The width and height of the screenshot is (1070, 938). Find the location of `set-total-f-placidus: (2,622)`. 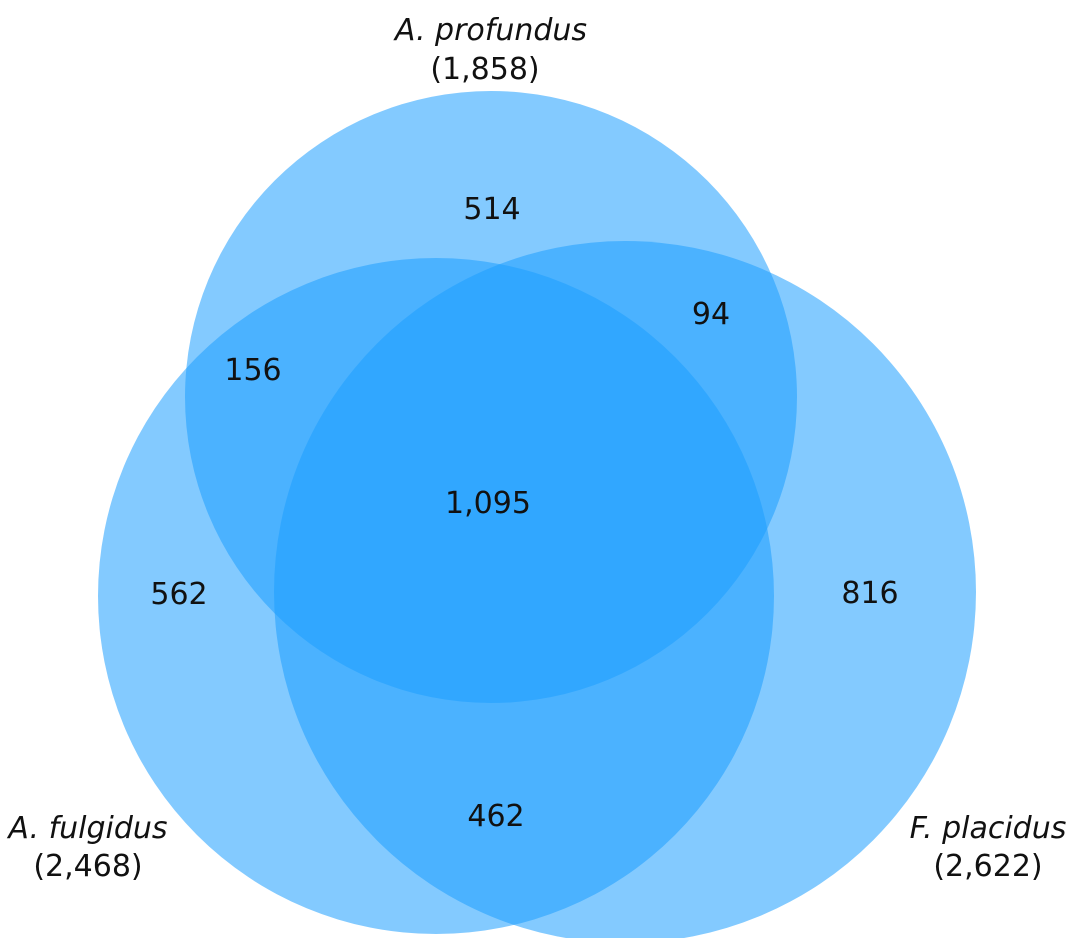

set-total-f-placidus: (2,622) is located at coordinates (987, 866).